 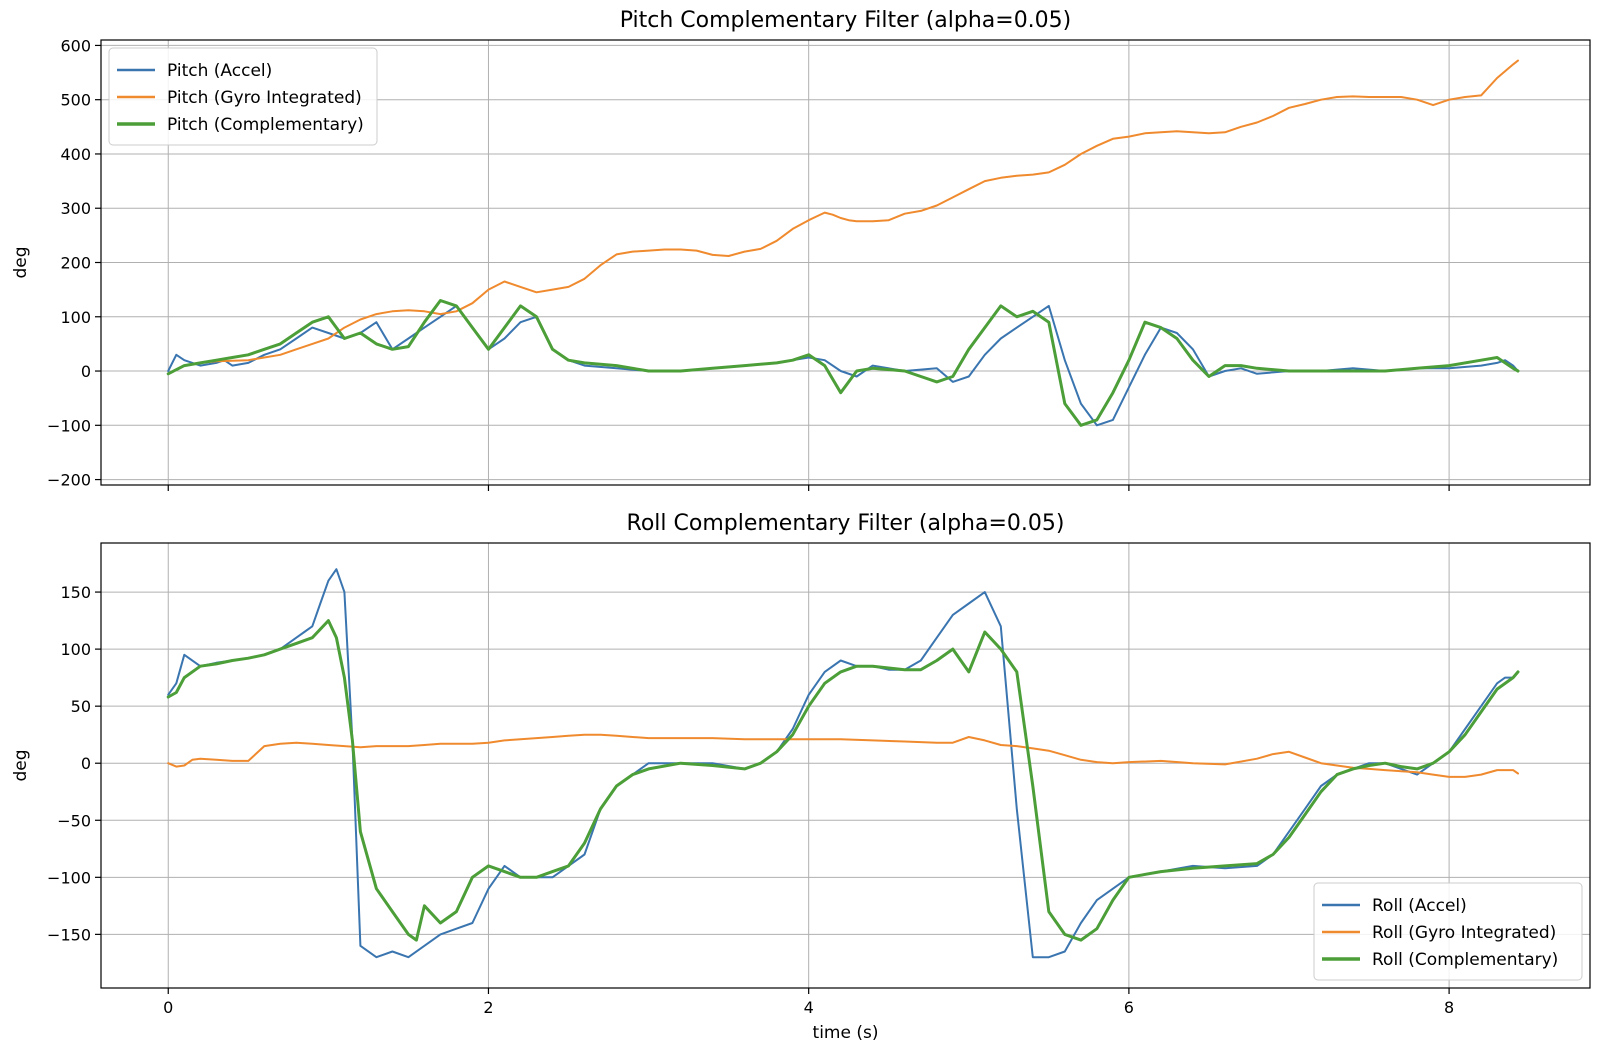 What do you see at coordinates (75, 208) in the screenshot?
I see `y-tick-label: 300` at bounding box center [75, 208].